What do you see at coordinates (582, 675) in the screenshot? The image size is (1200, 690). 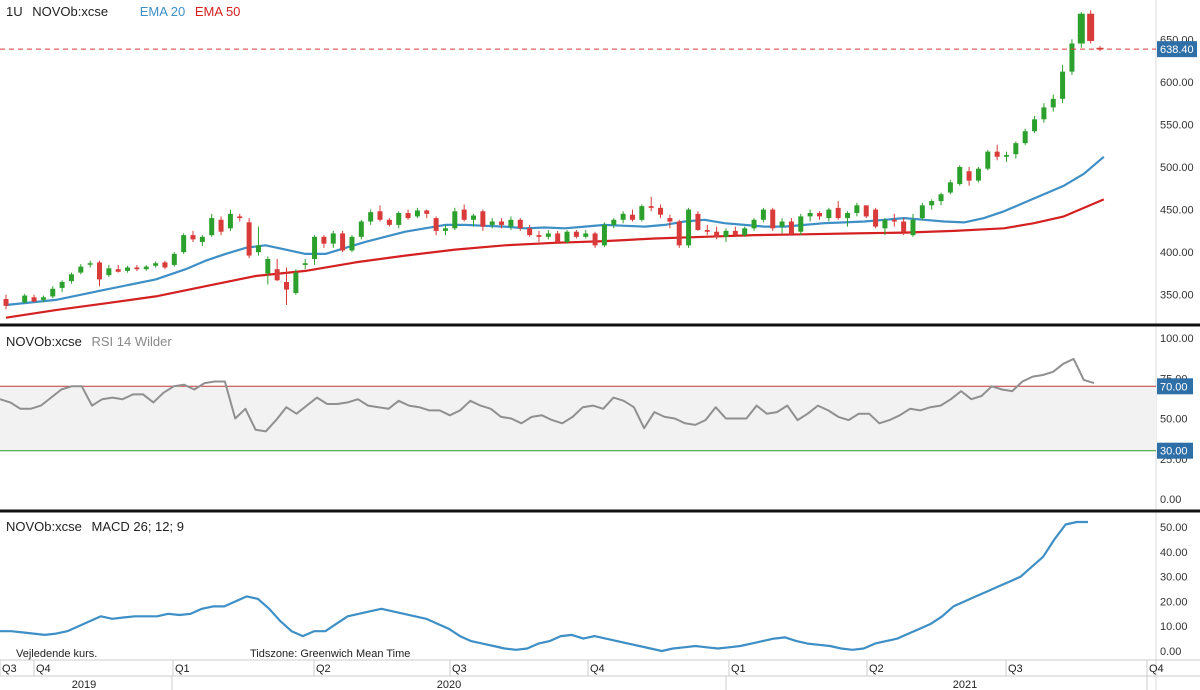 I see `x-axis: Q3 Q4 Q1 Q2 Q3 Q4 Q1 Q2 Q3 Q4 2019 2020 2021` at bounding box center [582, 675].